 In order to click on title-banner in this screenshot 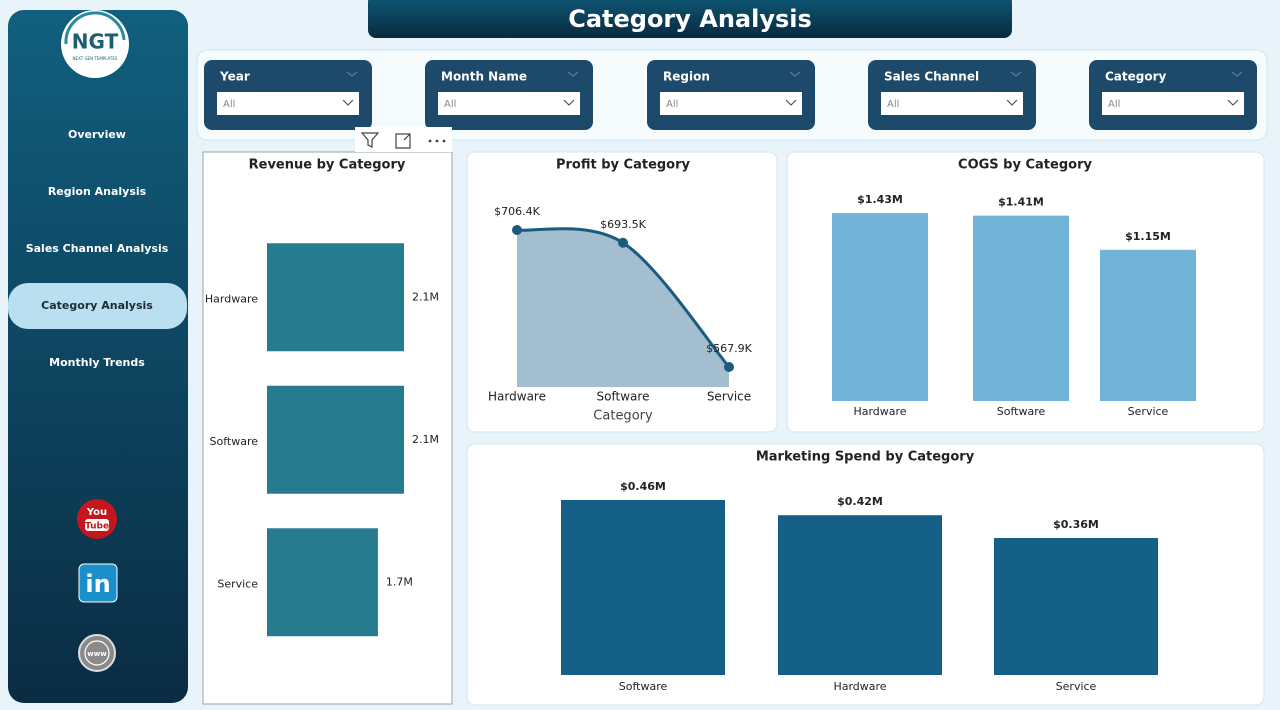, I will do `click(690, 19)`.